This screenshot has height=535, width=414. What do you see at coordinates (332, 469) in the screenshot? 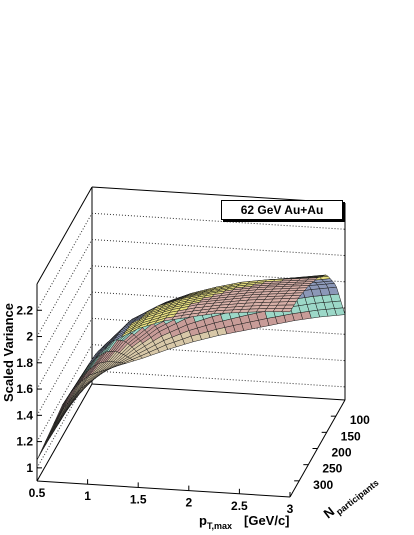
I see `y-tick-label: 250` at bounding box center [332, 469].